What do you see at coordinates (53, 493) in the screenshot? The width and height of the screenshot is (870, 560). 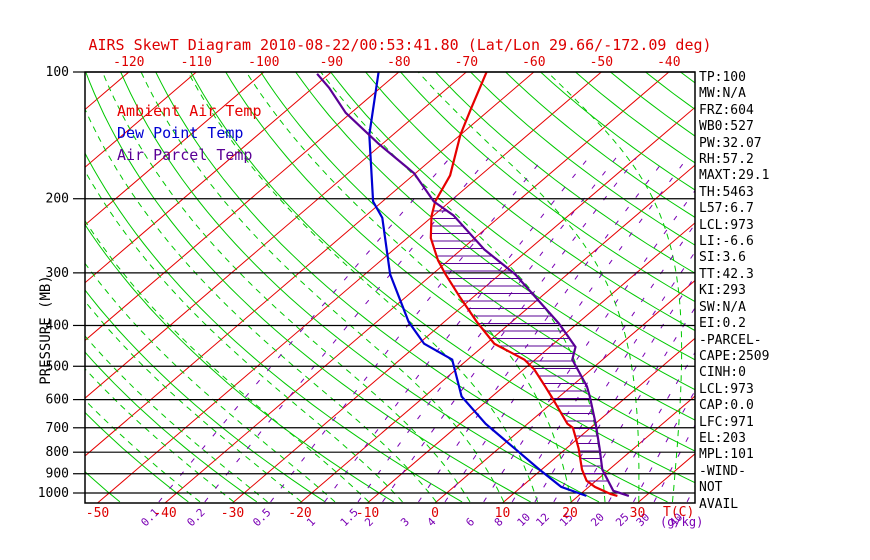 I see `pressure-tick-label: 1000` at bounding box center [53, 493].